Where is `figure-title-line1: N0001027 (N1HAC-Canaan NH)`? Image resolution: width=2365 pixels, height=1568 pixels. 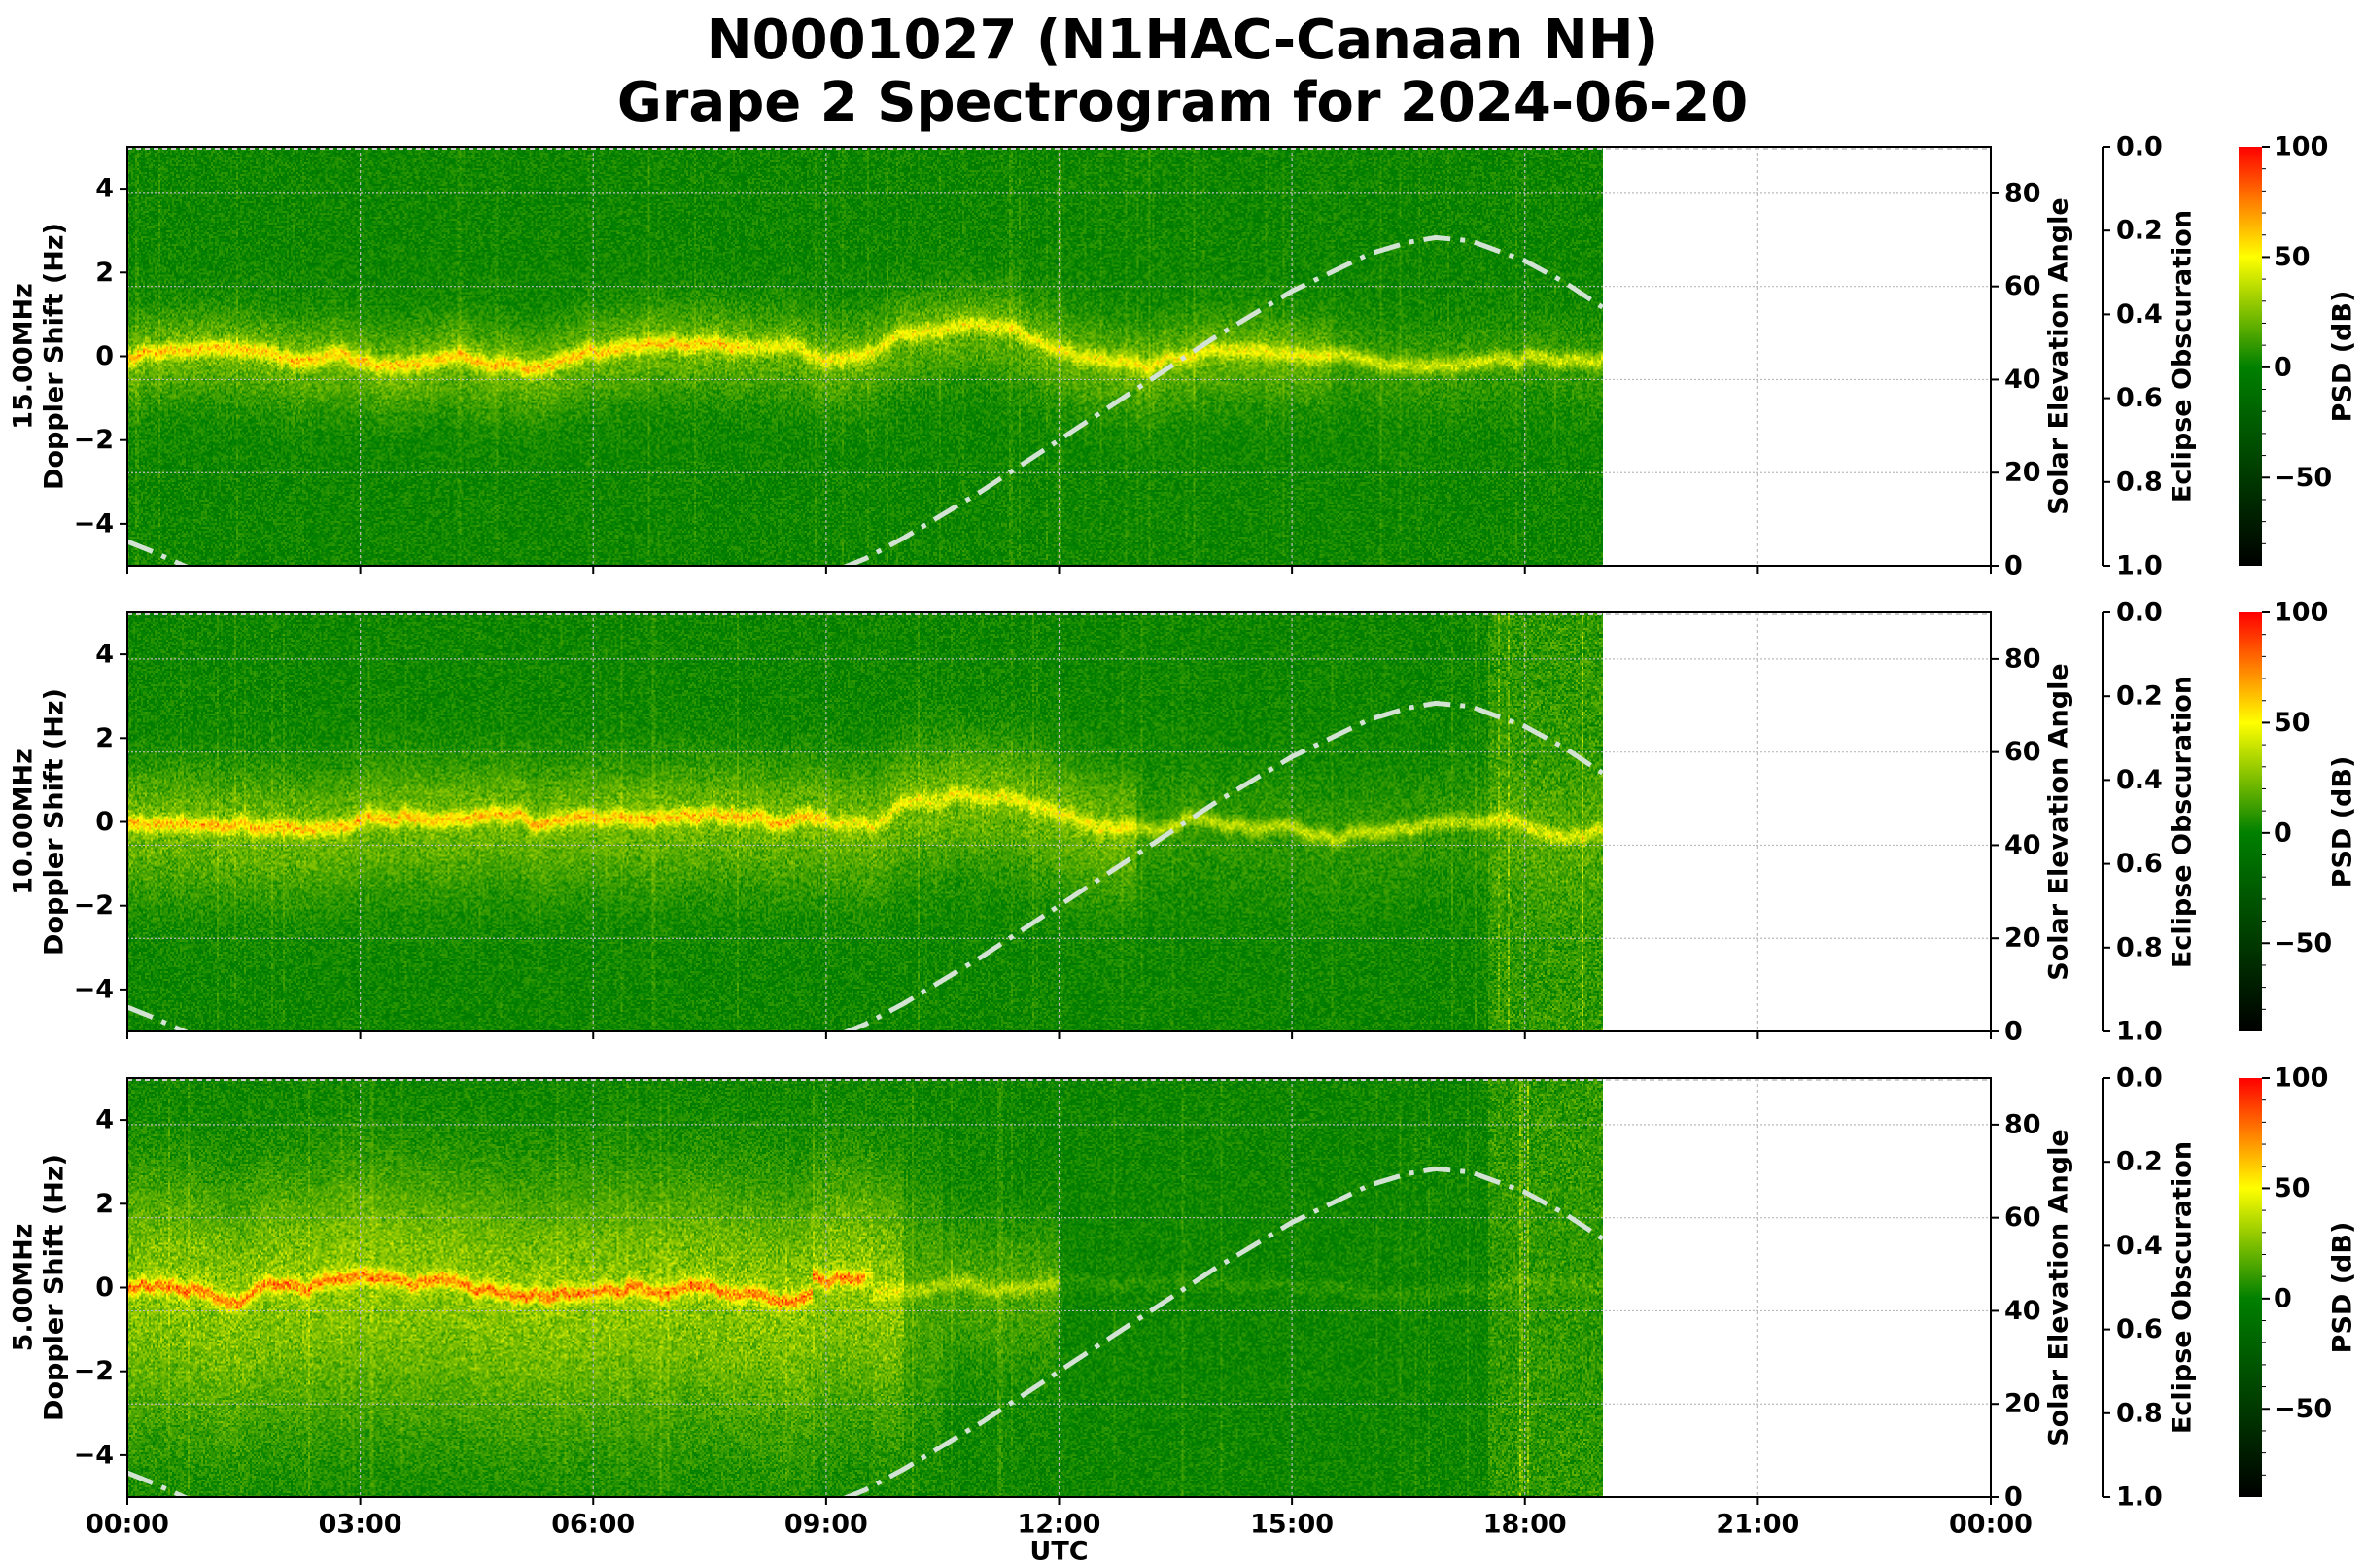 figure-title-line1: N0001027 (N1HAC-Canaan NH) is located at coordinates (1182, 40).